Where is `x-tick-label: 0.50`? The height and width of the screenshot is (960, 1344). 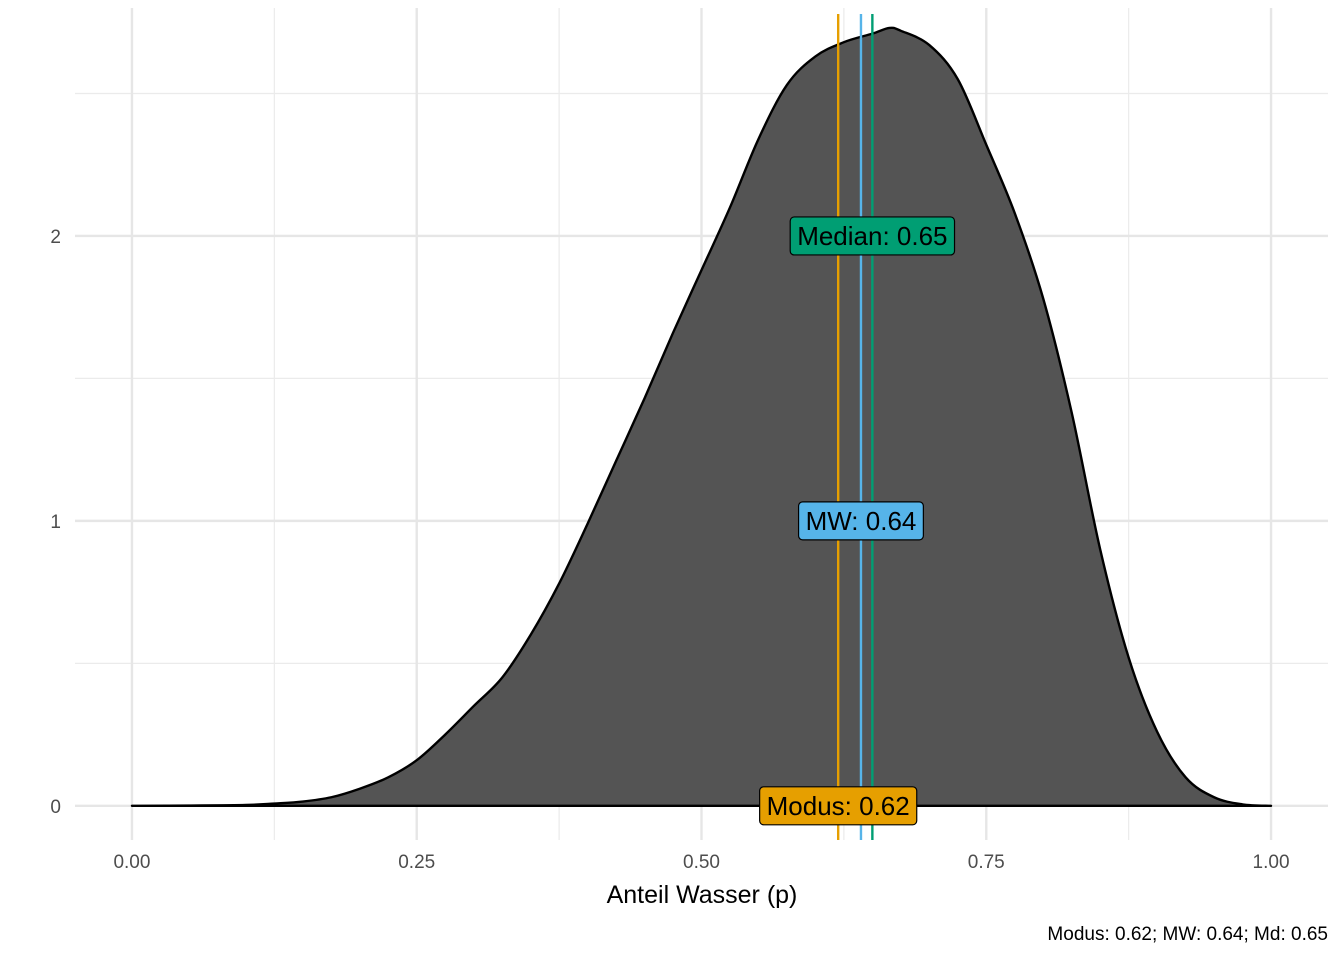 x-tick-label: 0.50 is located at coordinates (701, 862).